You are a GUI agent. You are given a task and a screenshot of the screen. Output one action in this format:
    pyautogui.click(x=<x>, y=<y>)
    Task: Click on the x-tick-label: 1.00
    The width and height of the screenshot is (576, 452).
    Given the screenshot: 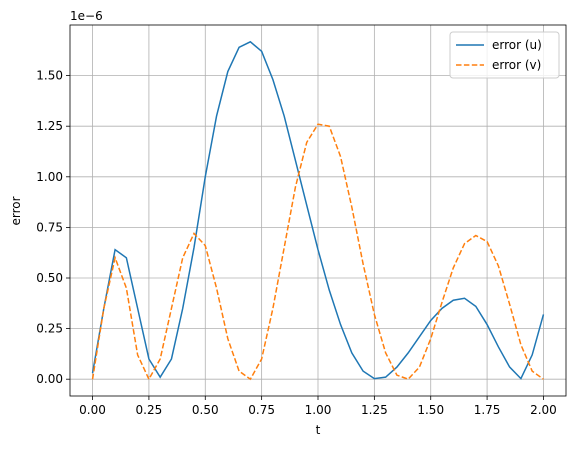 What is the action you would take?
    pyautogui.click(x=318, y=410)
    